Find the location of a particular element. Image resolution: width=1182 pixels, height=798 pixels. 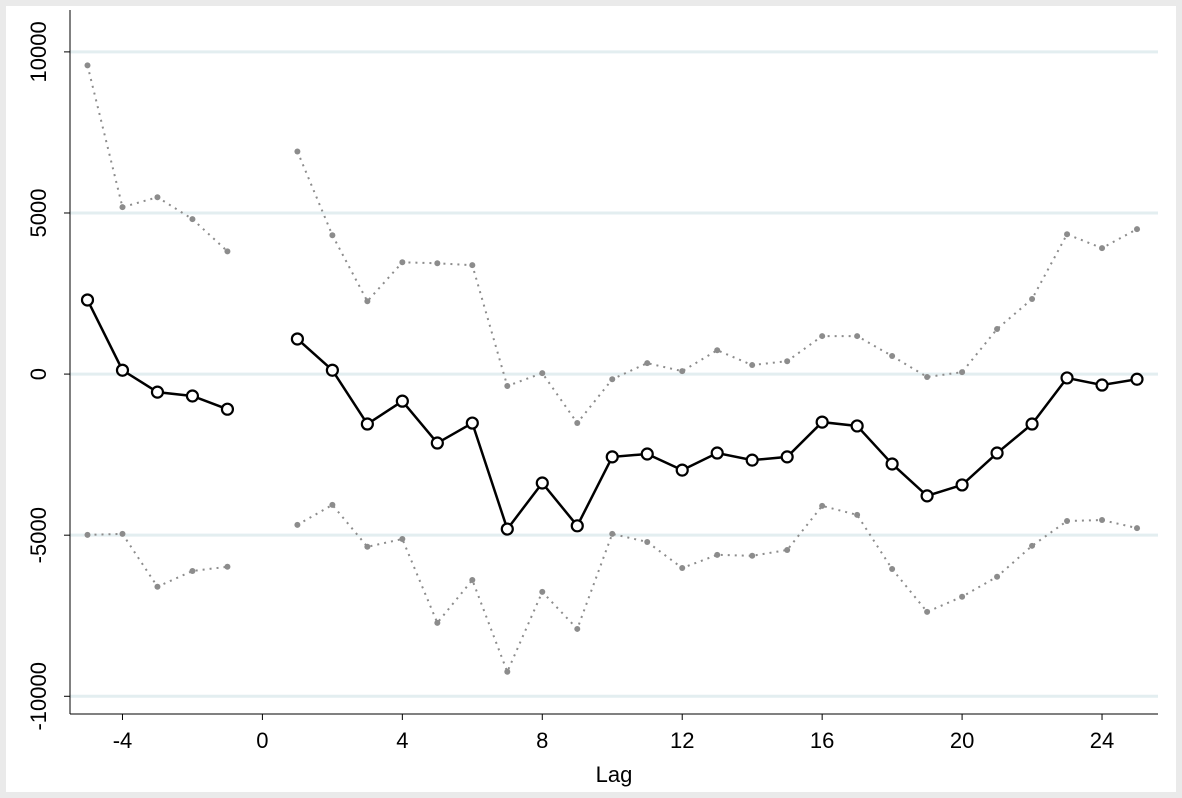

x-tick-label: 4 is located at coordinates (402, 740).